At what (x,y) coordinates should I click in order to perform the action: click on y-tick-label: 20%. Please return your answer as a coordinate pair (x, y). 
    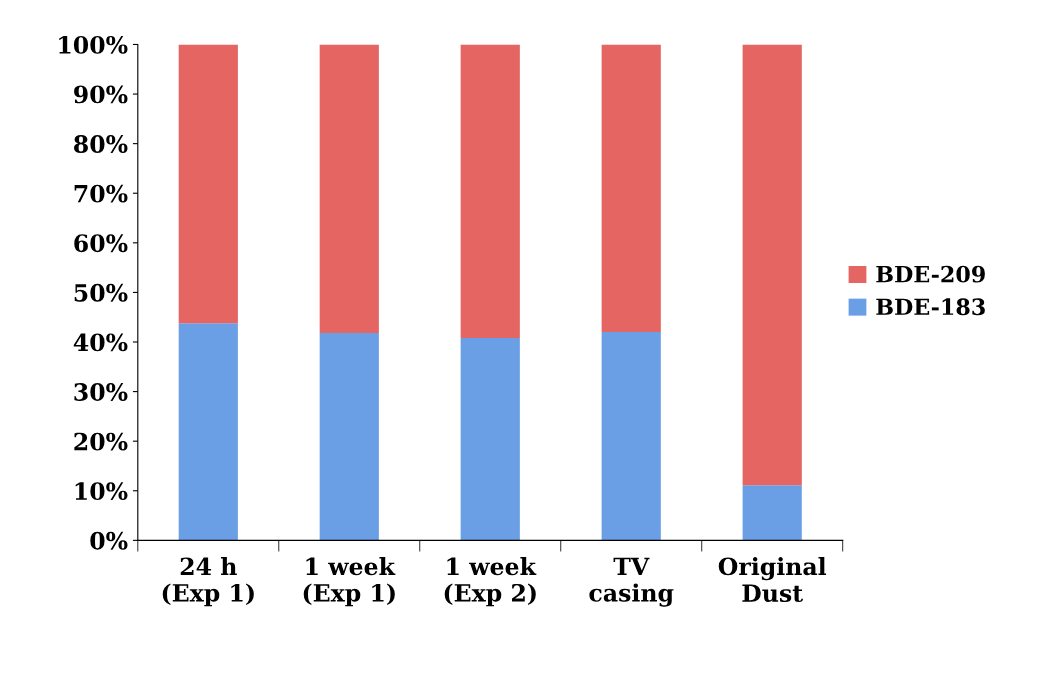
    Looking at the image, I should click on (101, 441).